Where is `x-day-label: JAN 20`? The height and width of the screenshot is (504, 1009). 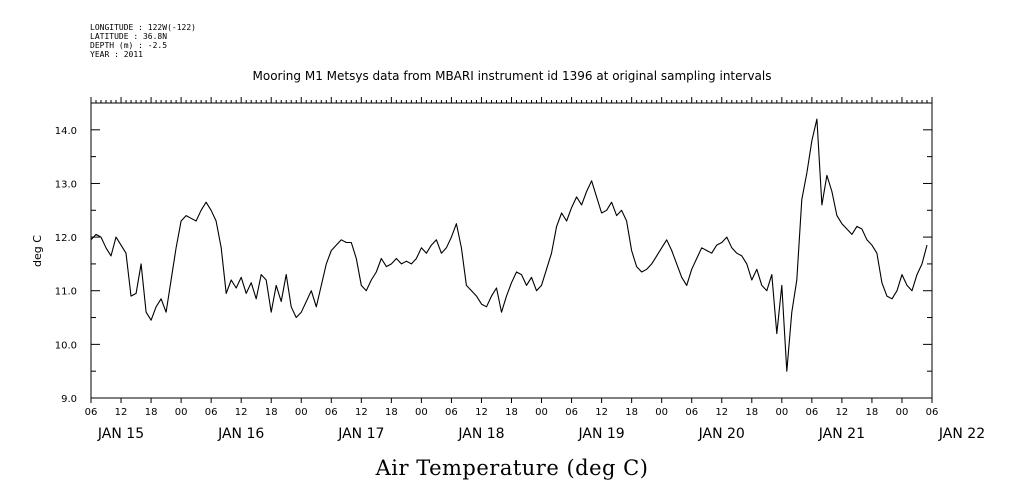
x-day-label: JAN 20 is located at coordinates (721, 434).